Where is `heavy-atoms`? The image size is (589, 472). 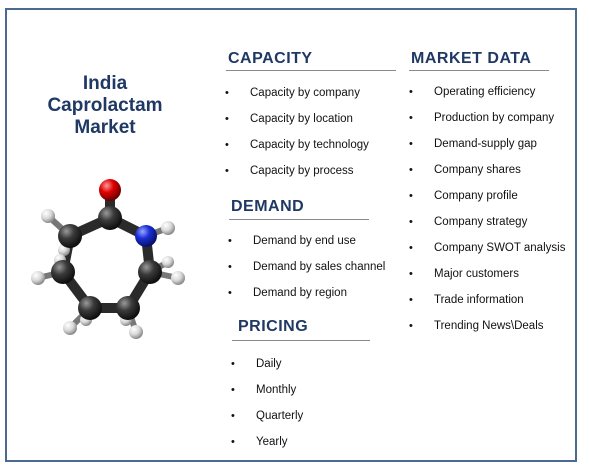 heavy-atoms is located at coordinates (106, 249).